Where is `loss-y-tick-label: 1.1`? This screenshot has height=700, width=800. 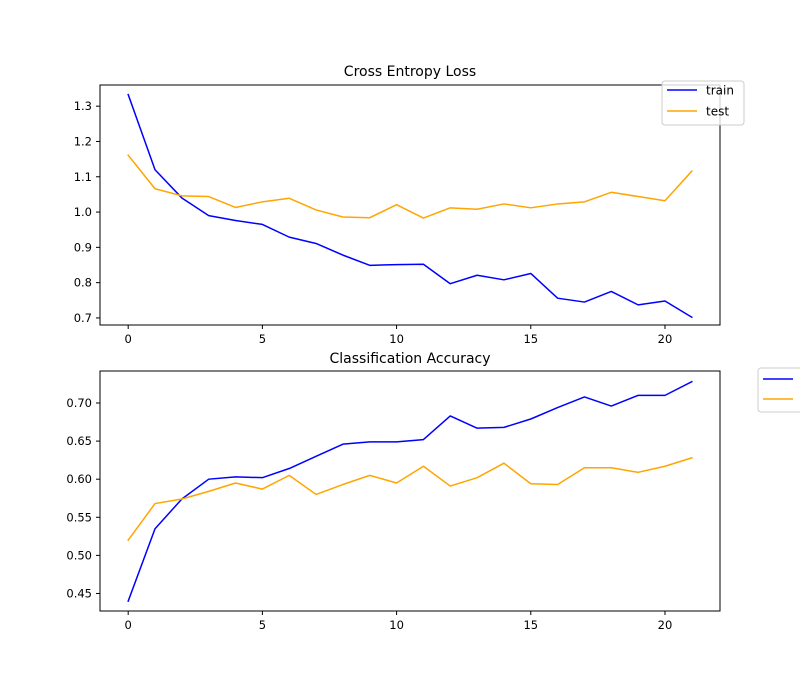 loss-y-tick-label: 1.1 is located at coordinates (83, 177).